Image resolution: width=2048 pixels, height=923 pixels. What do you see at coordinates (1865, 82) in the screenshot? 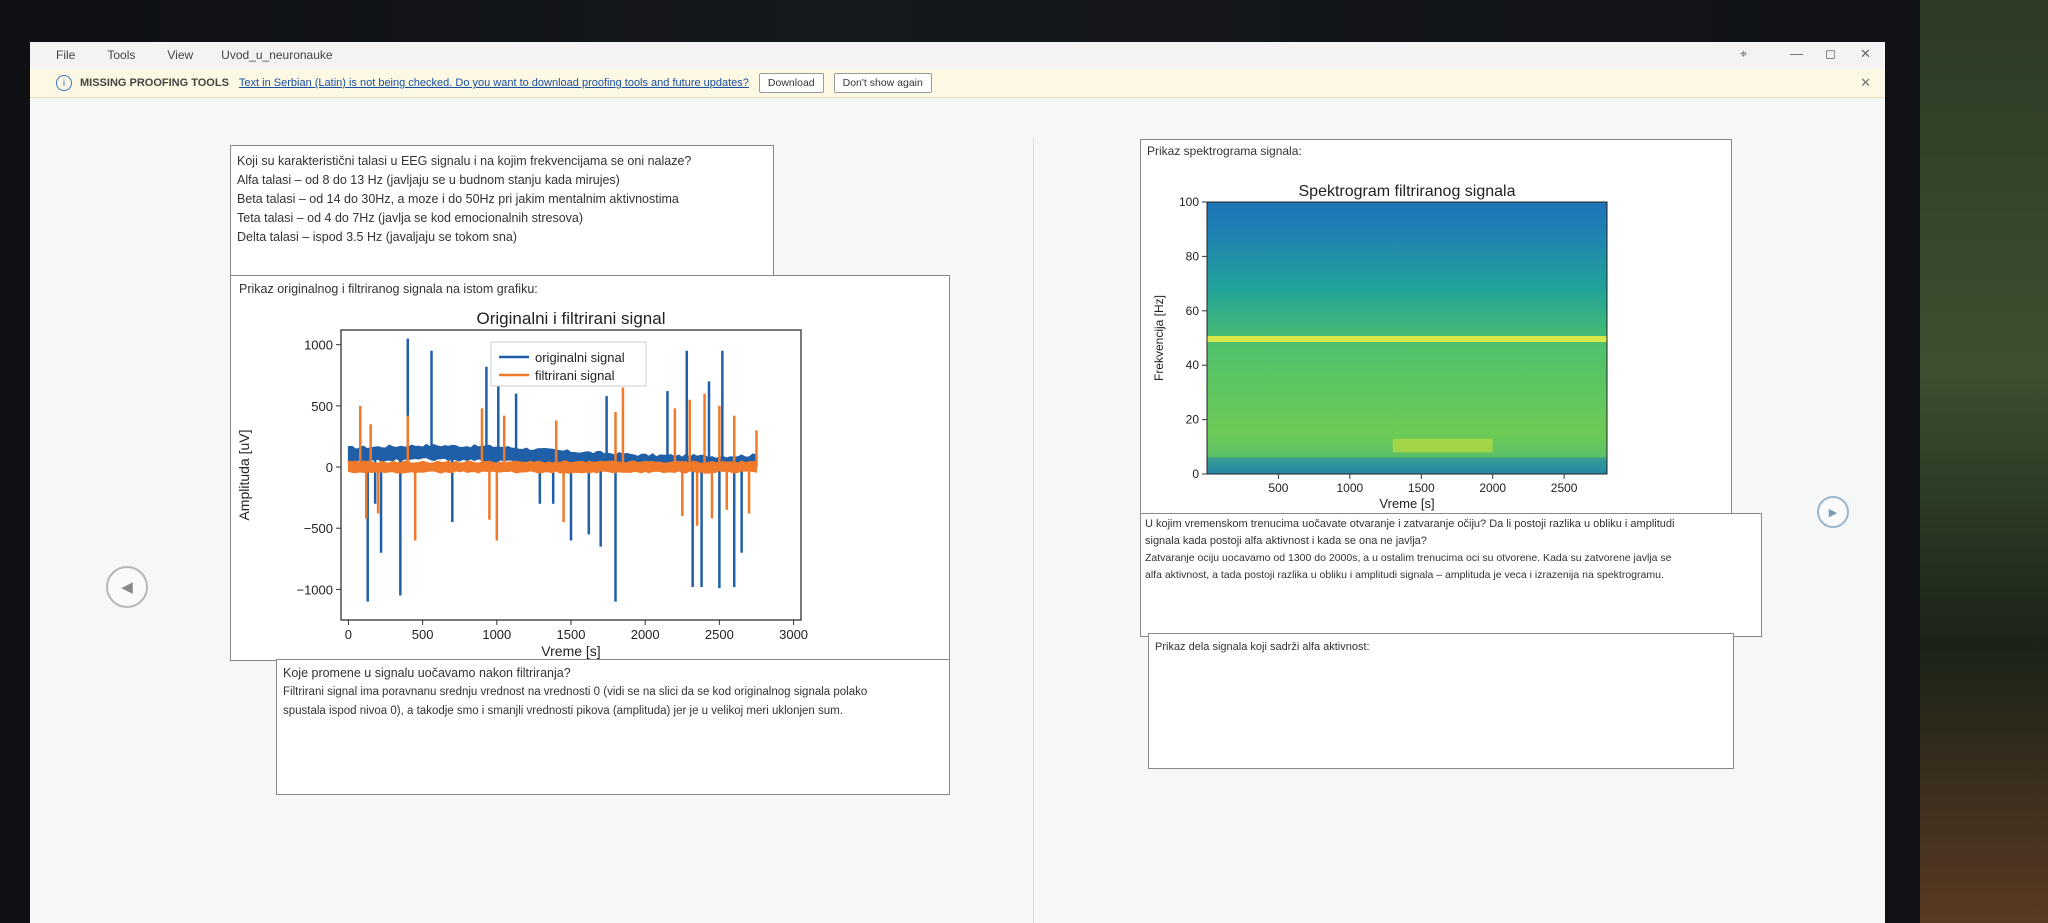
I see `infobar-close-icon: ✕` at bounding box center [1865, 82].